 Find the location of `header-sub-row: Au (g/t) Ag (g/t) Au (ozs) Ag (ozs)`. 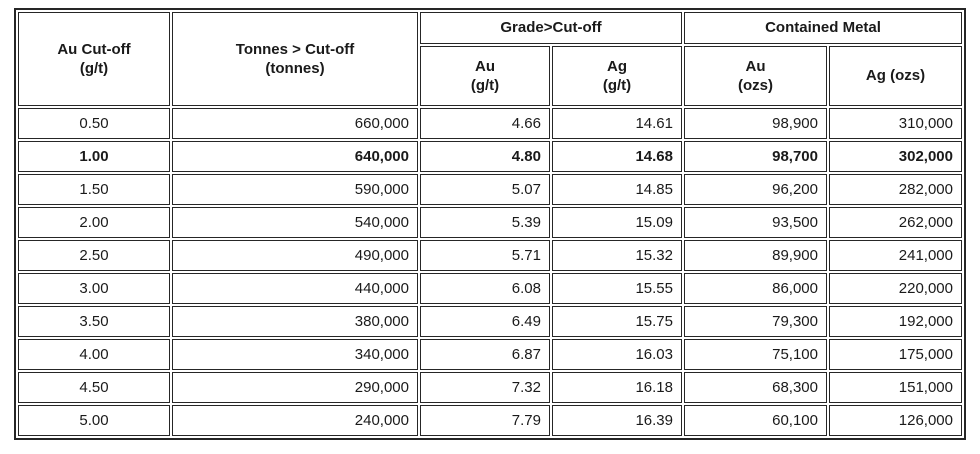

header-sub-row: Au (g/t) Ag (g/t) Au (ozs) Ag (ozs) is located at coordinates (490, 76).